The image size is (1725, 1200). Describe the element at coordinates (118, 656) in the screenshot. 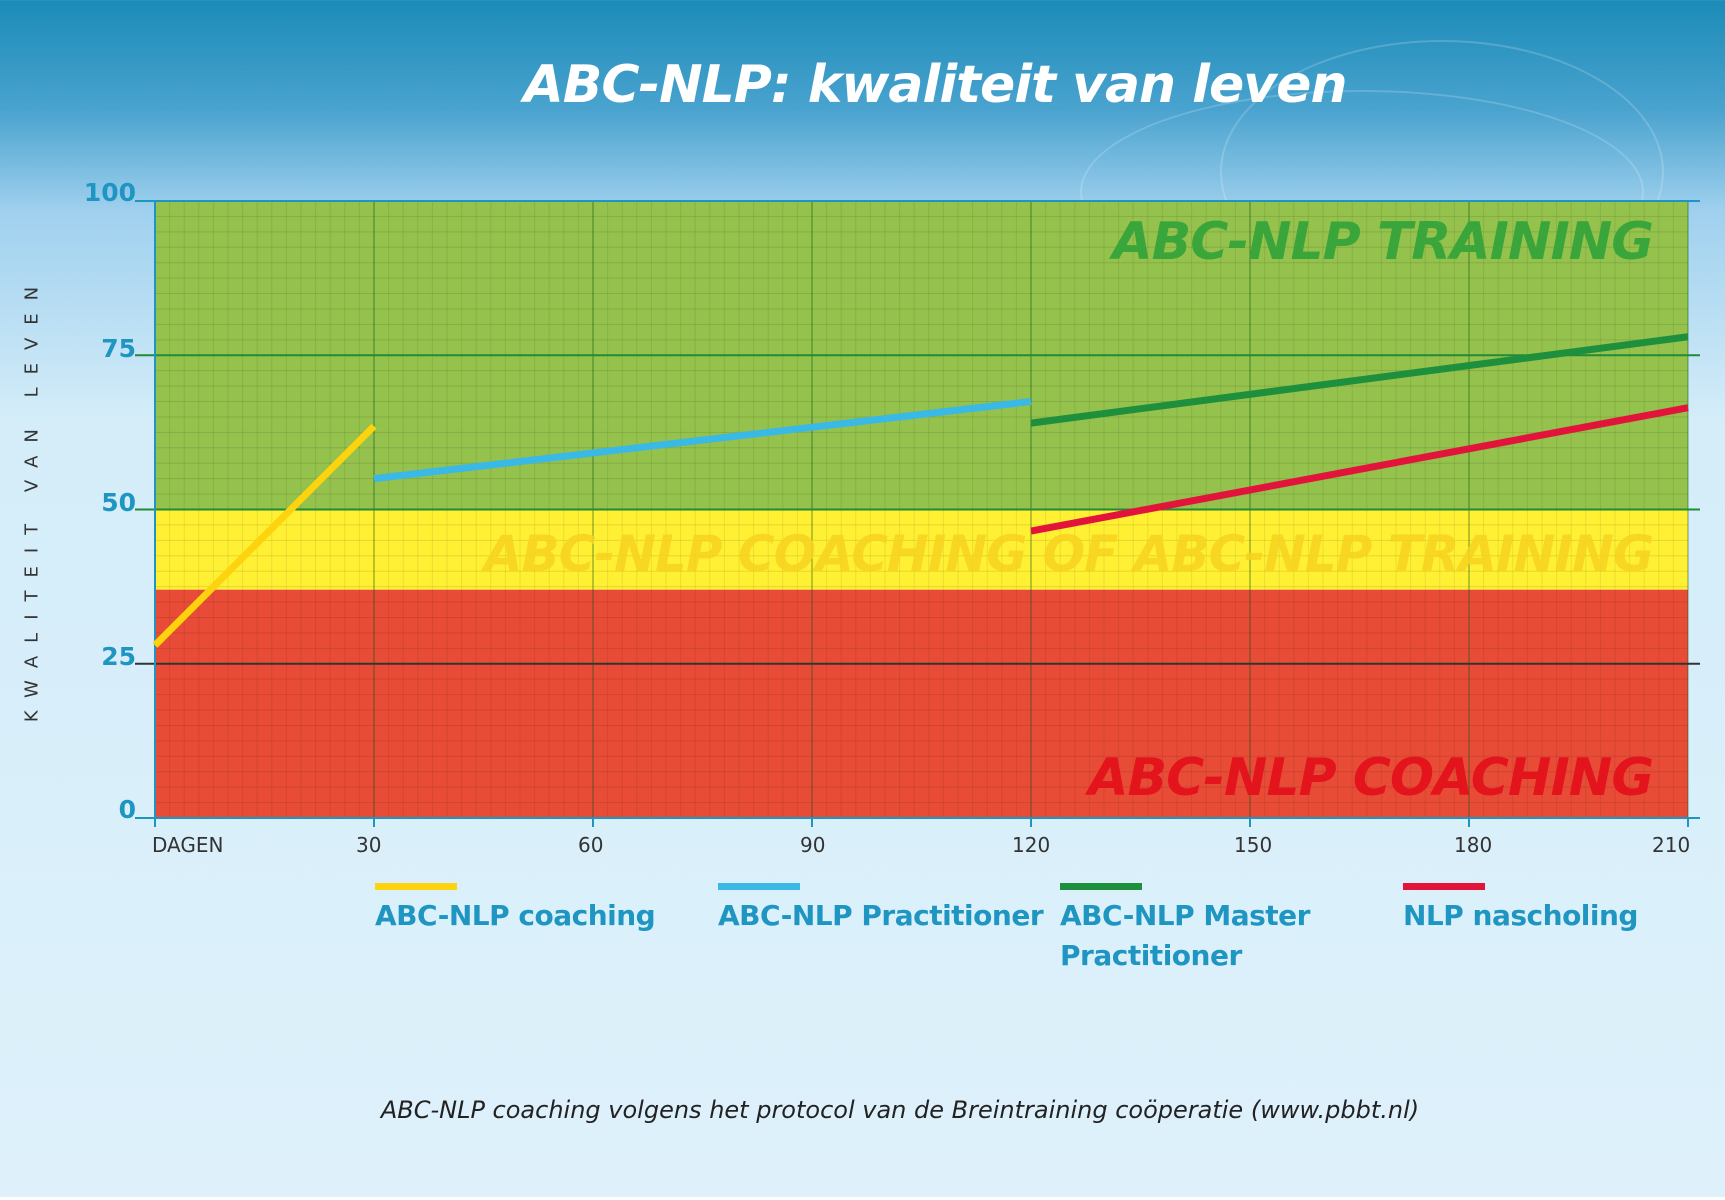

I see `y-tick-label: 25` at that location.